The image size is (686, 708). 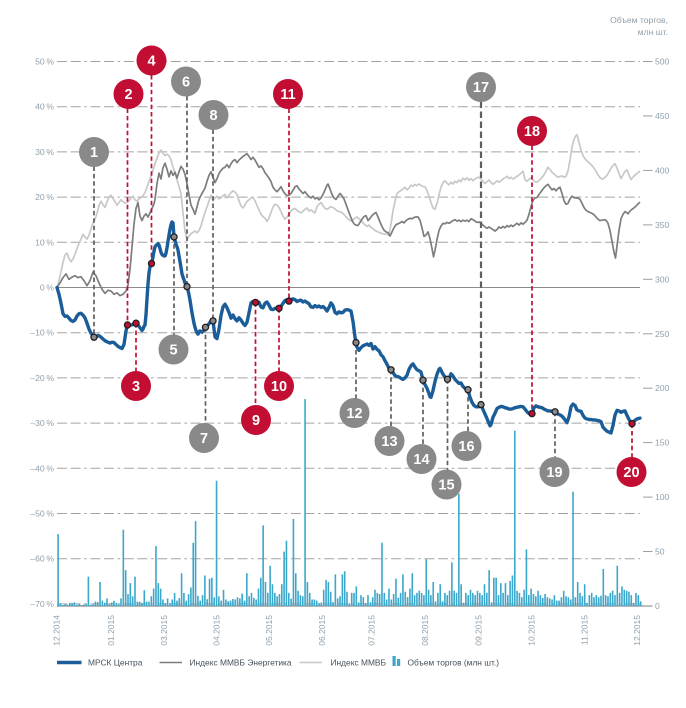 What do you see at coordinates (115, 663) in the screenshot?
I see `svg-text: МРСК Центра` at bounding box center [115, 663].